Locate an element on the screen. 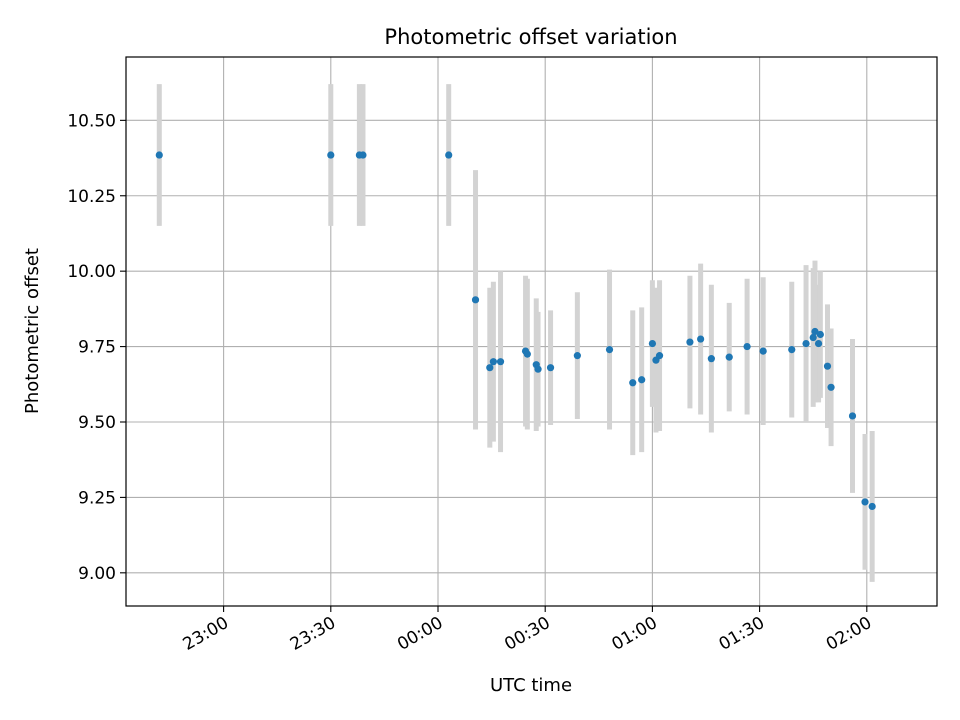 The image size is (960, 720). chart-title: Photometric offset variation is located at coordinates (530, 37).